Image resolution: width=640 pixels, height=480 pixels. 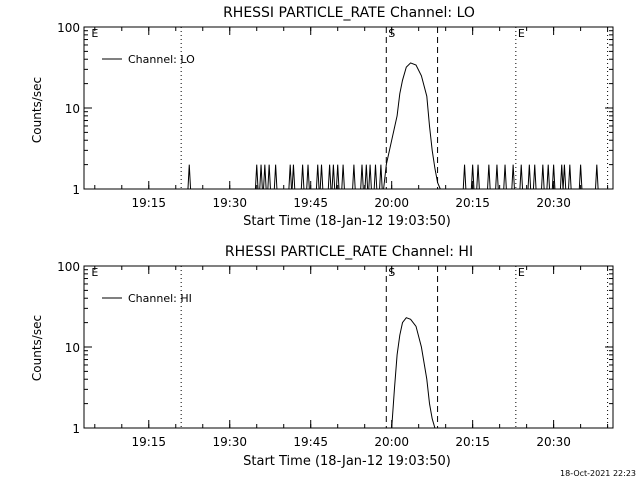 What do you see at coordinates (349, 13) in the screenshot?
I see `chart-title: RHESSI PARTICLE_RATE Channel: LO` at bounding box center [349, 13].